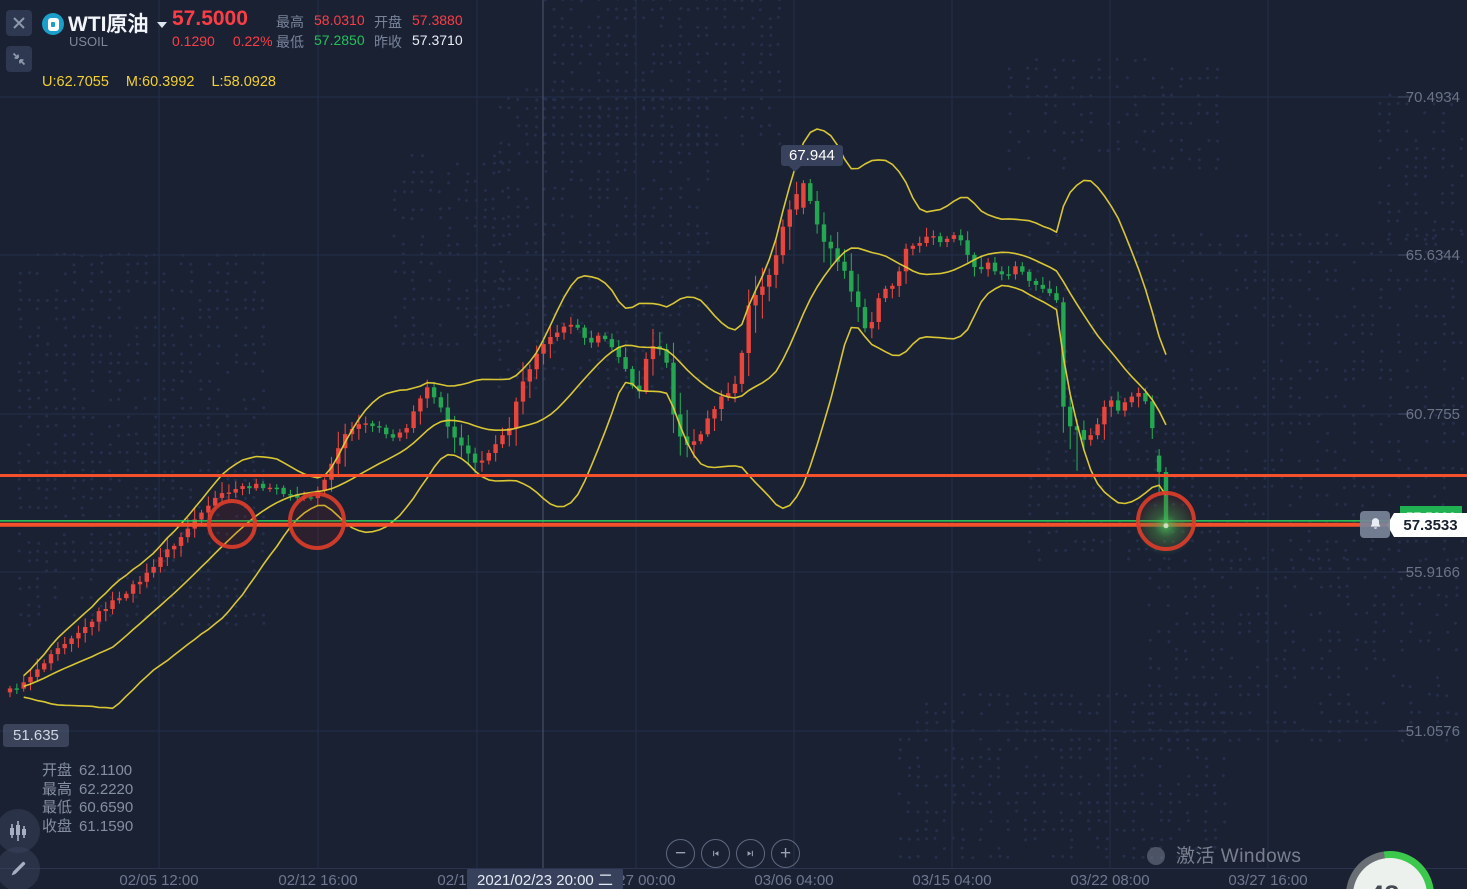  What do you see at coordinates (1384, 884) in the screenshot?
I see `gauge-number: 48` at bounding box center [1384, 884].